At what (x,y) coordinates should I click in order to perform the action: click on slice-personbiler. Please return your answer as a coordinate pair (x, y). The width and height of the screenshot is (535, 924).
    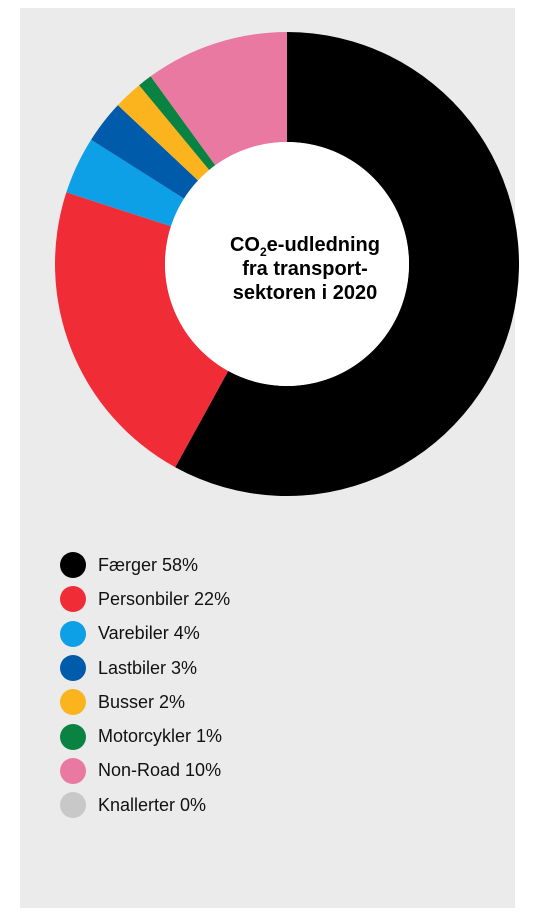
    Looking at the image, I should click on (142, 330).